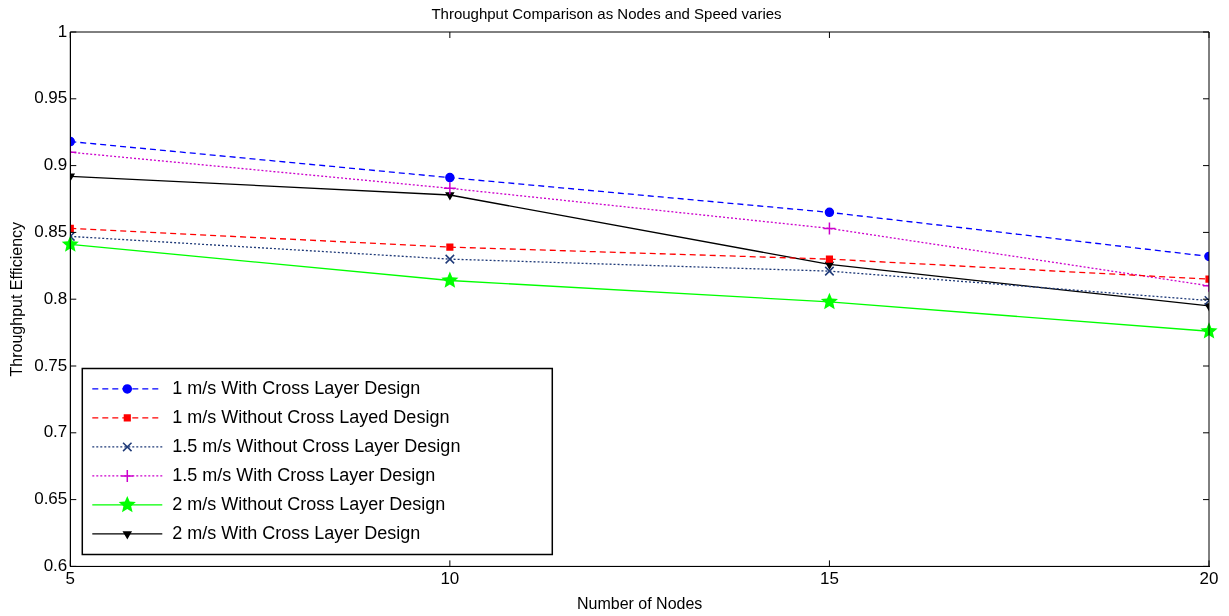 The image size is (1229, 616). Describe the element at coordinates (1209, 579) in the screenshot. I see `x-tick-label: 20` at that location.